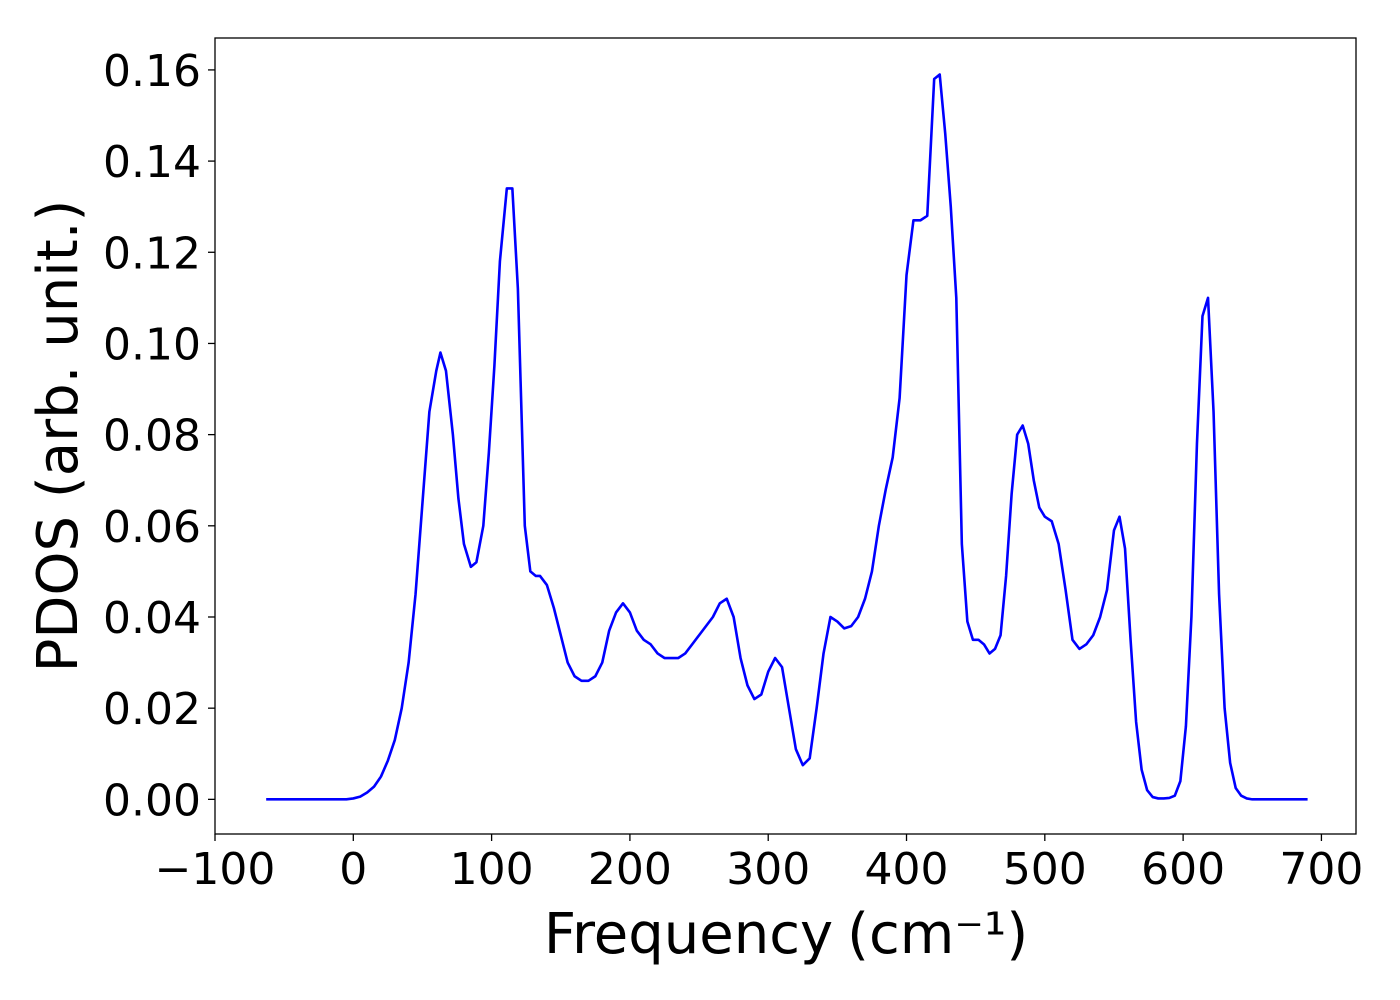 This screenshot has height=1000, width=1400. Describe the element at coordinates (152, 436) in the screenshot. I see `y-tick-label: 0.08` at that location.